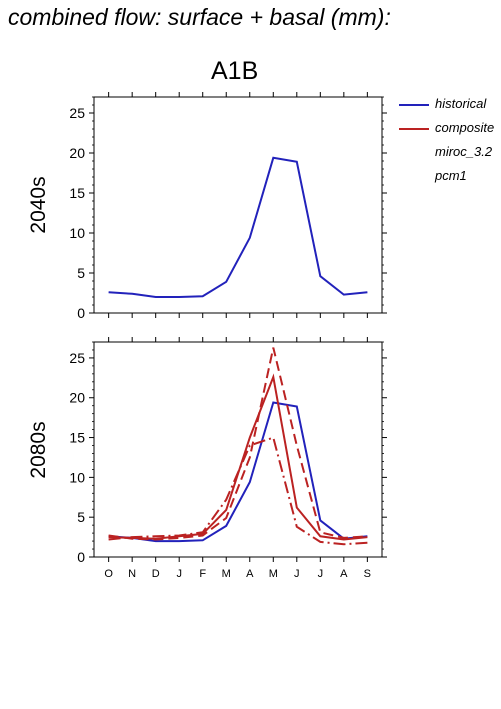  I want to click on x-tick-label: O, so click(108, 574).